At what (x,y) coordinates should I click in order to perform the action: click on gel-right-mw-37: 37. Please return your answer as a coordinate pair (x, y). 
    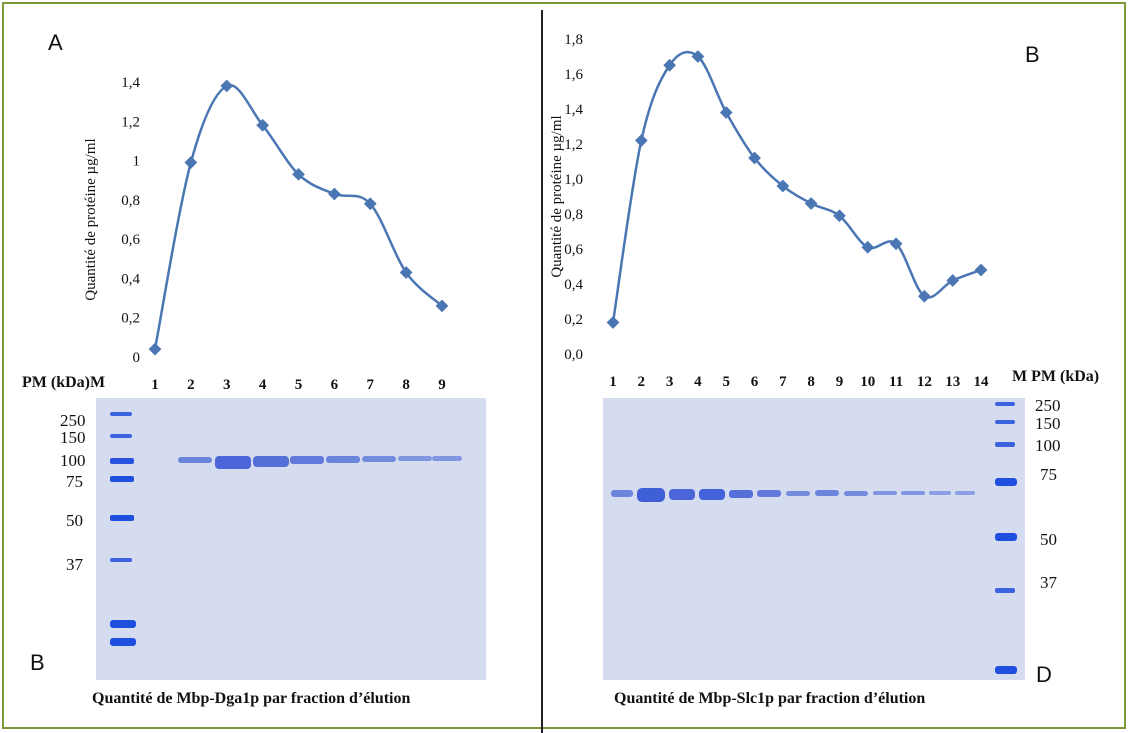
    Looking at the image, I should click on (1048, 582).